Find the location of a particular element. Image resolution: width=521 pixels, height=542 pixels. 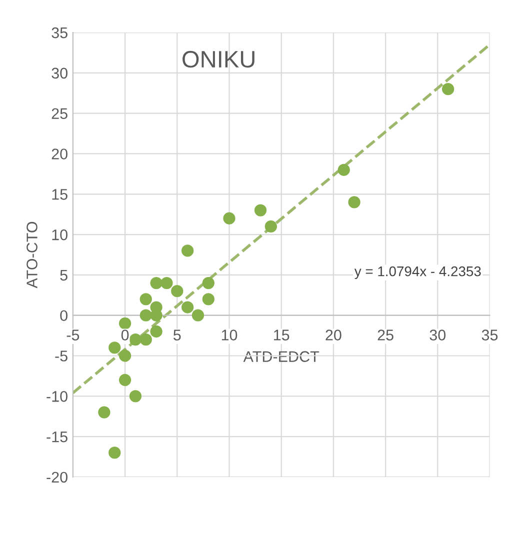

y-tick-label: -10 is located at coordinates (57, 396).